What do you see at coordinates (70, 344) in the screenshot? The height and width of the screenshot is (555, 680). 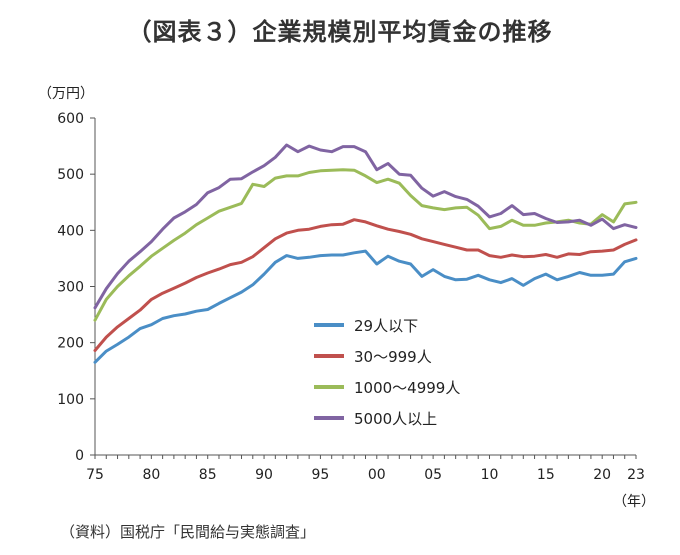 I see `y-tick-label: 200` at bounding box center [70, 344].